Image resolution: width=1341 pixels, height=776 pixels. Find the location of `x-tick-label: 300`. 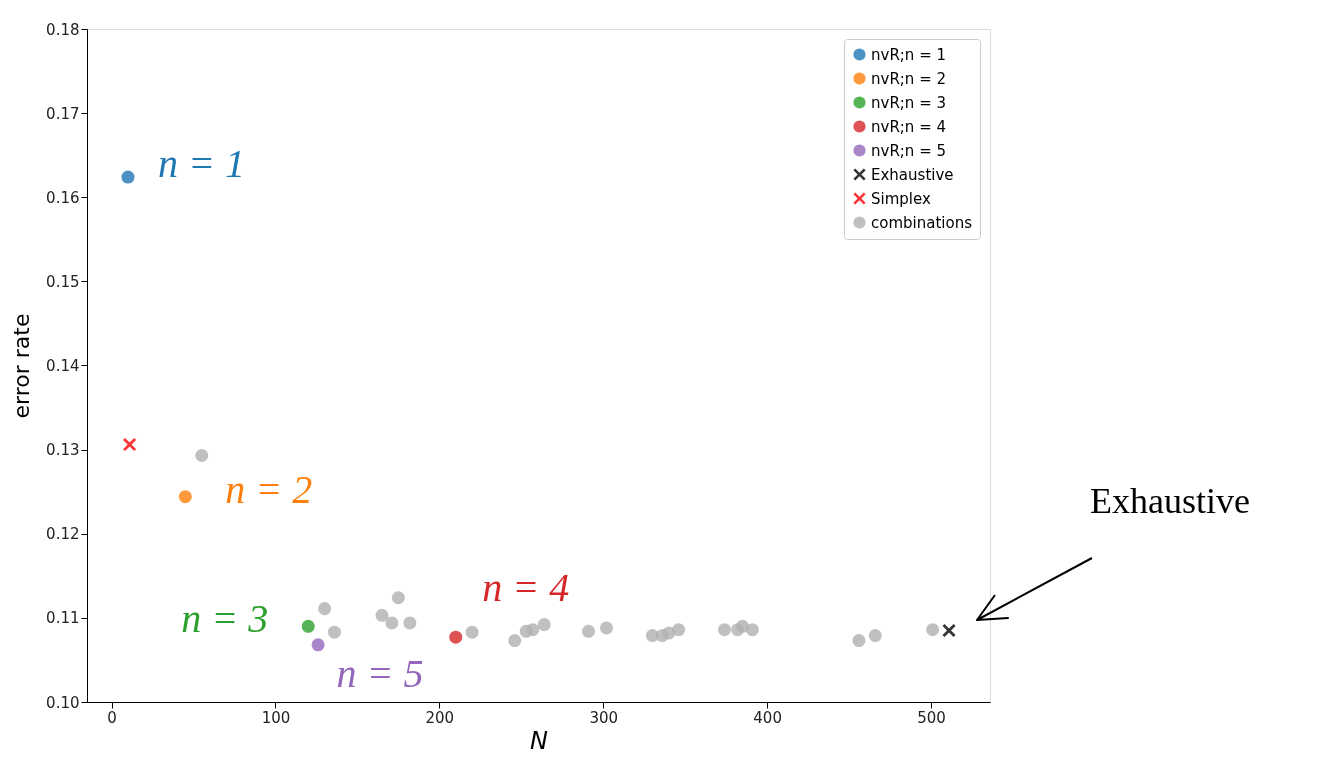

x-tick-label: 300 is located at coordinates (604, 717).